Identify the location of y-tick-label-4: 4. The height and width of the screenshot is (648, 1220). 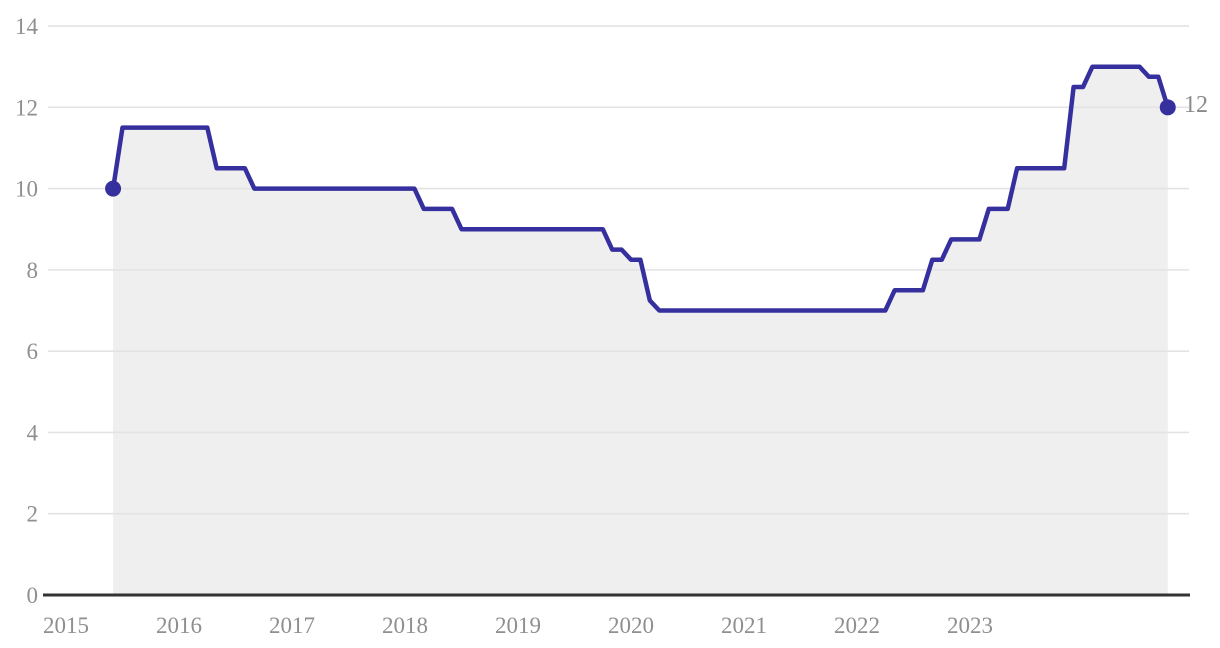
(33, 432).